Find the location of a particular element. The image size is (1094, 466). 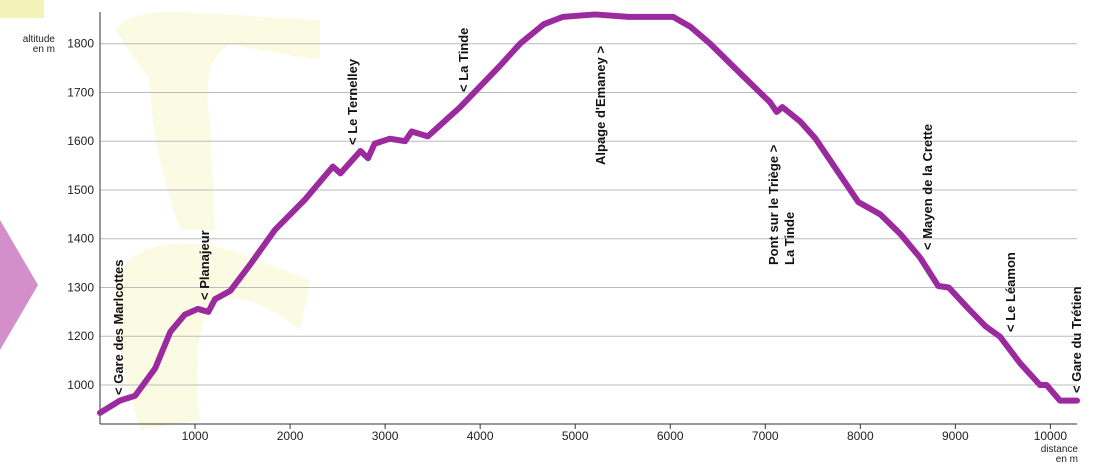

annotation: < Gare du Trétien is located at coordinates (1076, 339).